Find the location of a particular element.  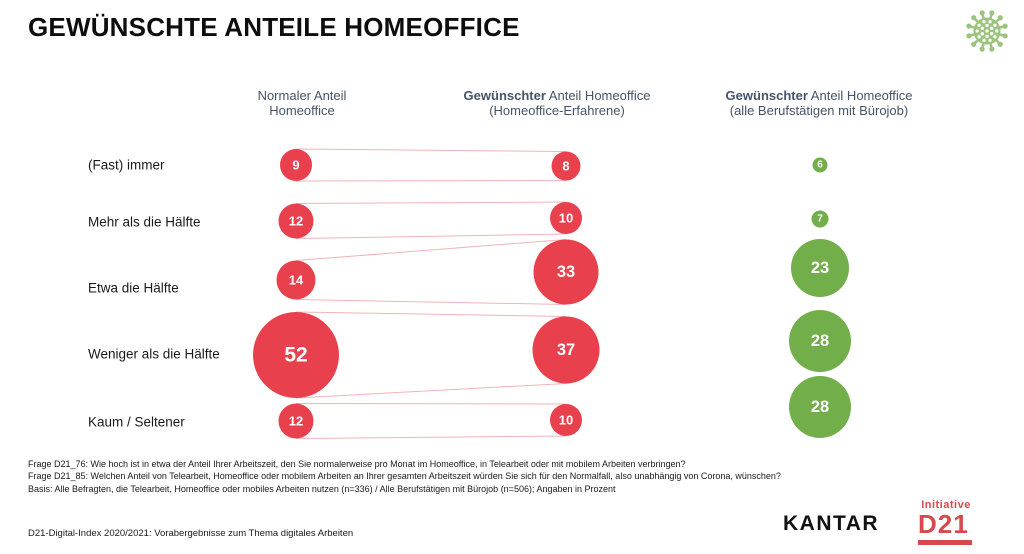

bubble-value: 8 is located at coordinates (565, 166).